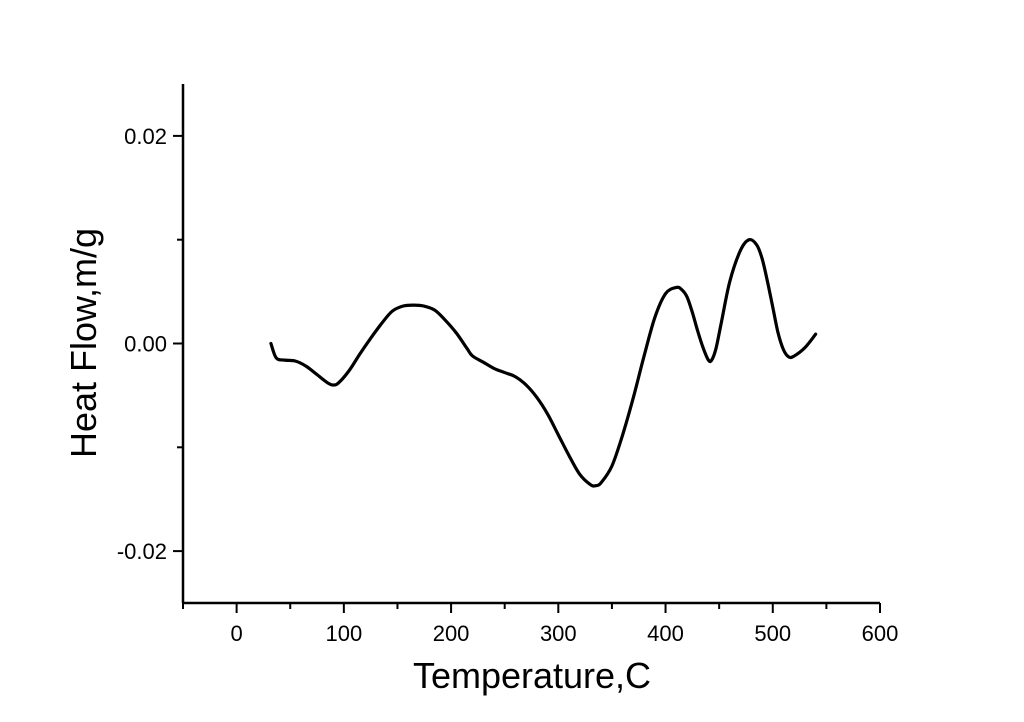 The width and height of the screenshot is (1024, 722). I want to click on y-tick-label: 0.00, so click(145, 344).